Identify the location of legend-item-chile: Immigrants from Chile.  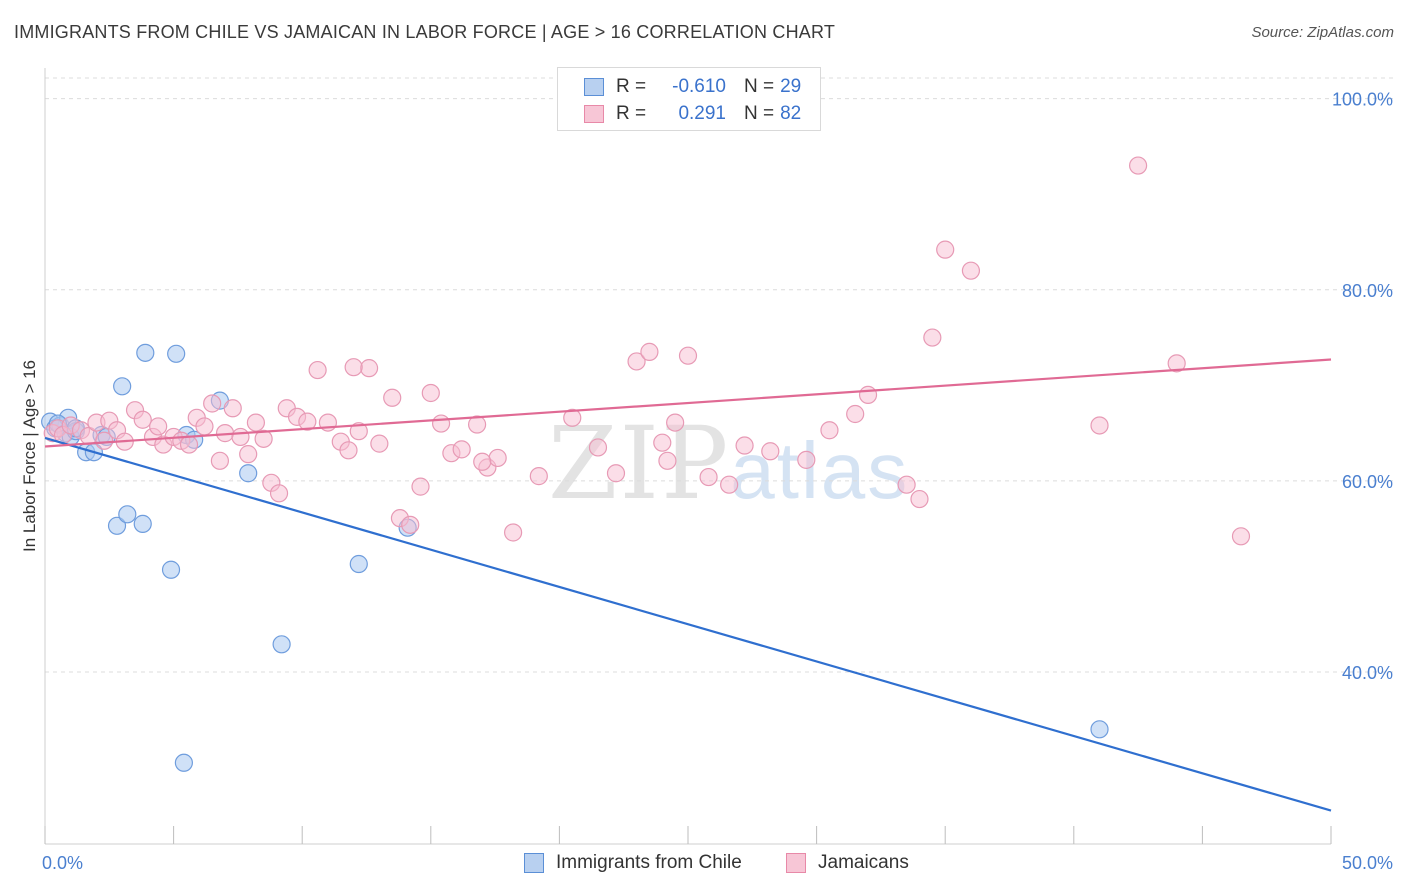
(633, 863).